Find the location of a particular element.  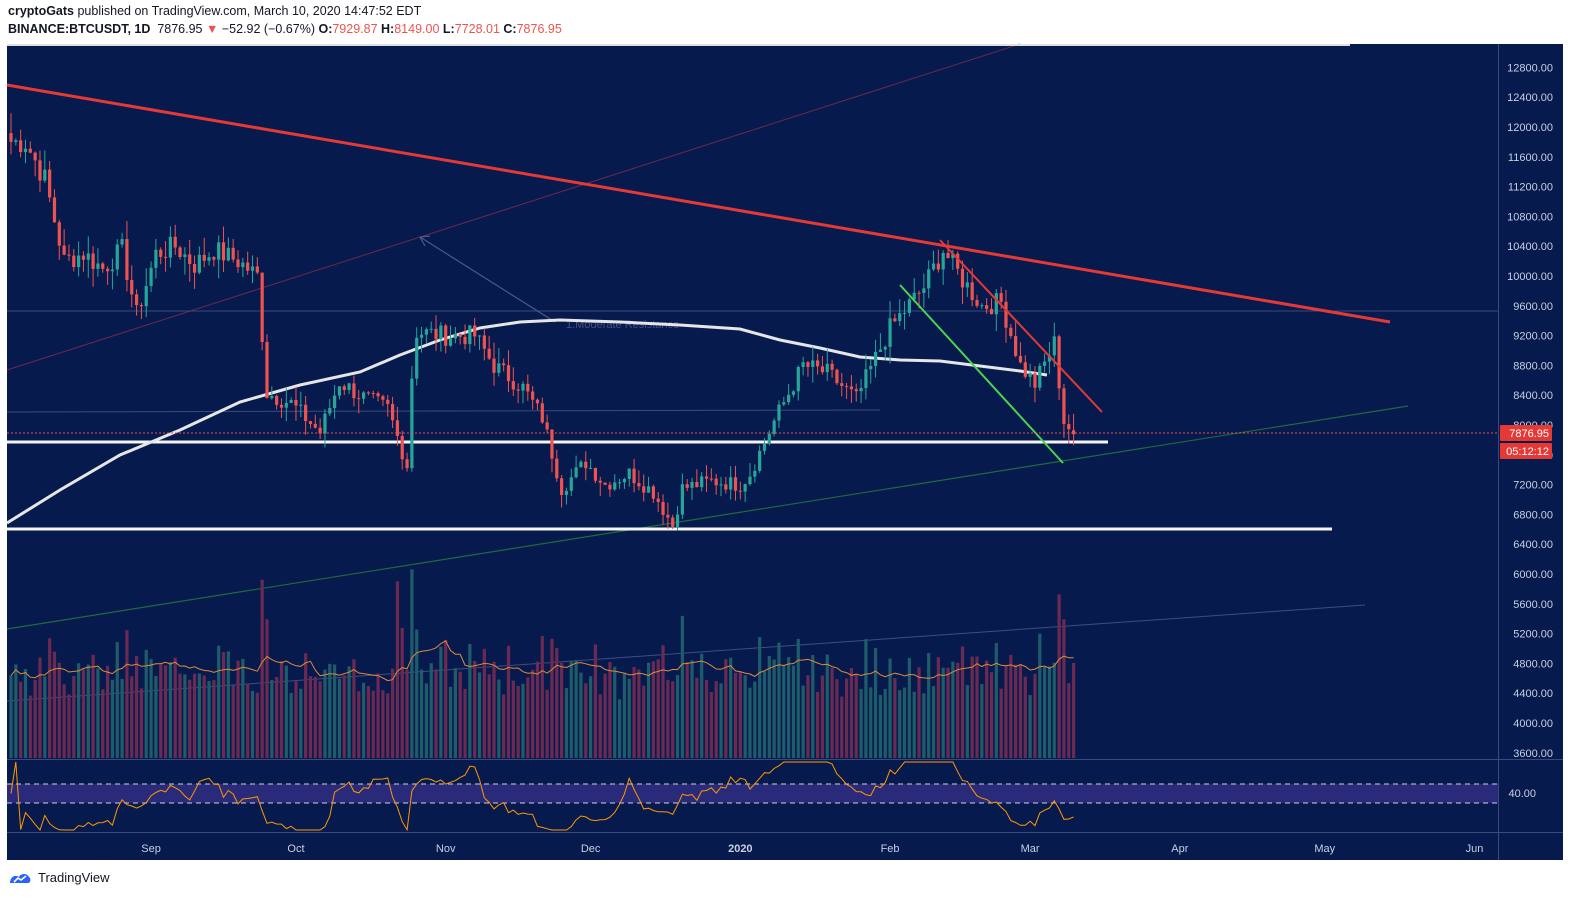

y-tick-label: 6400.00 is located at coordinates (1533, 545).